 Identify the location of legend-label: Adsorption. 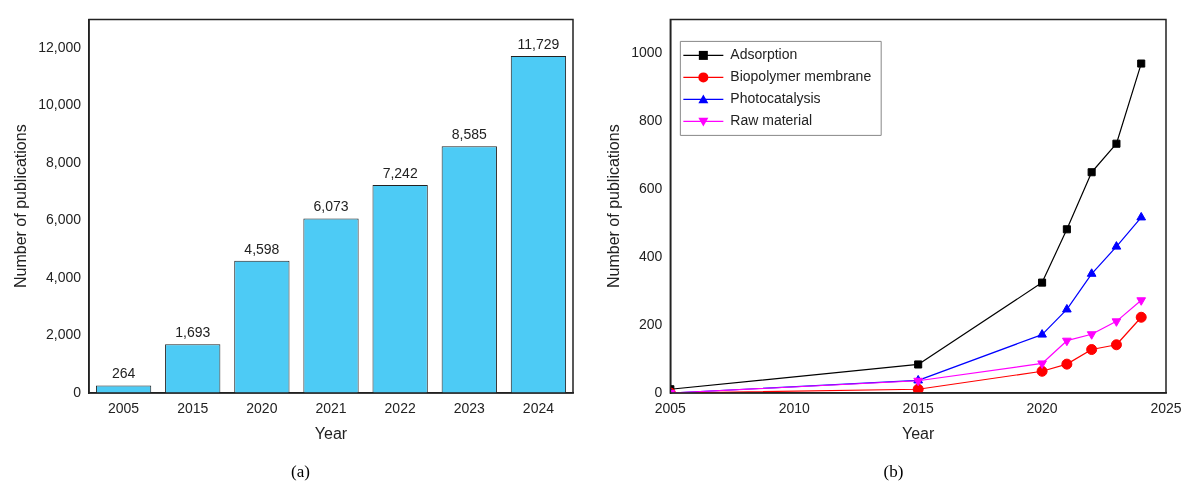
(764, 54).